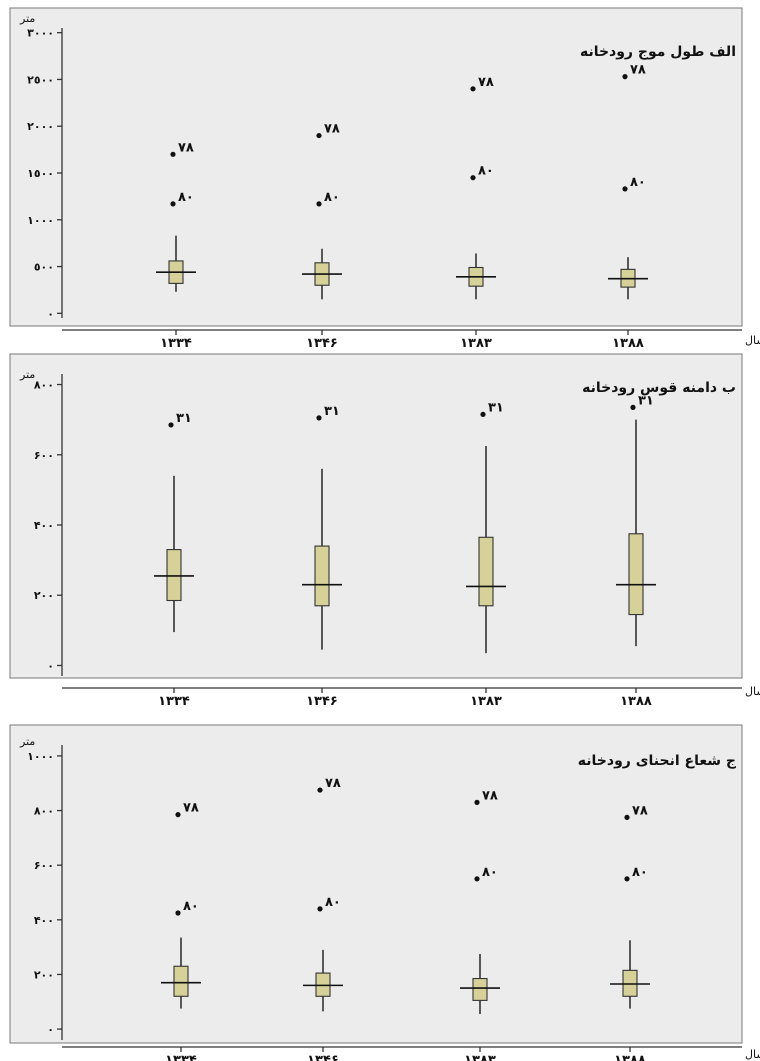 The image size is (760, 1061). Describe the element at coordinates (40, 173) in the screenshot. I see `y-tick-label: ١٥٠٠` at that location.